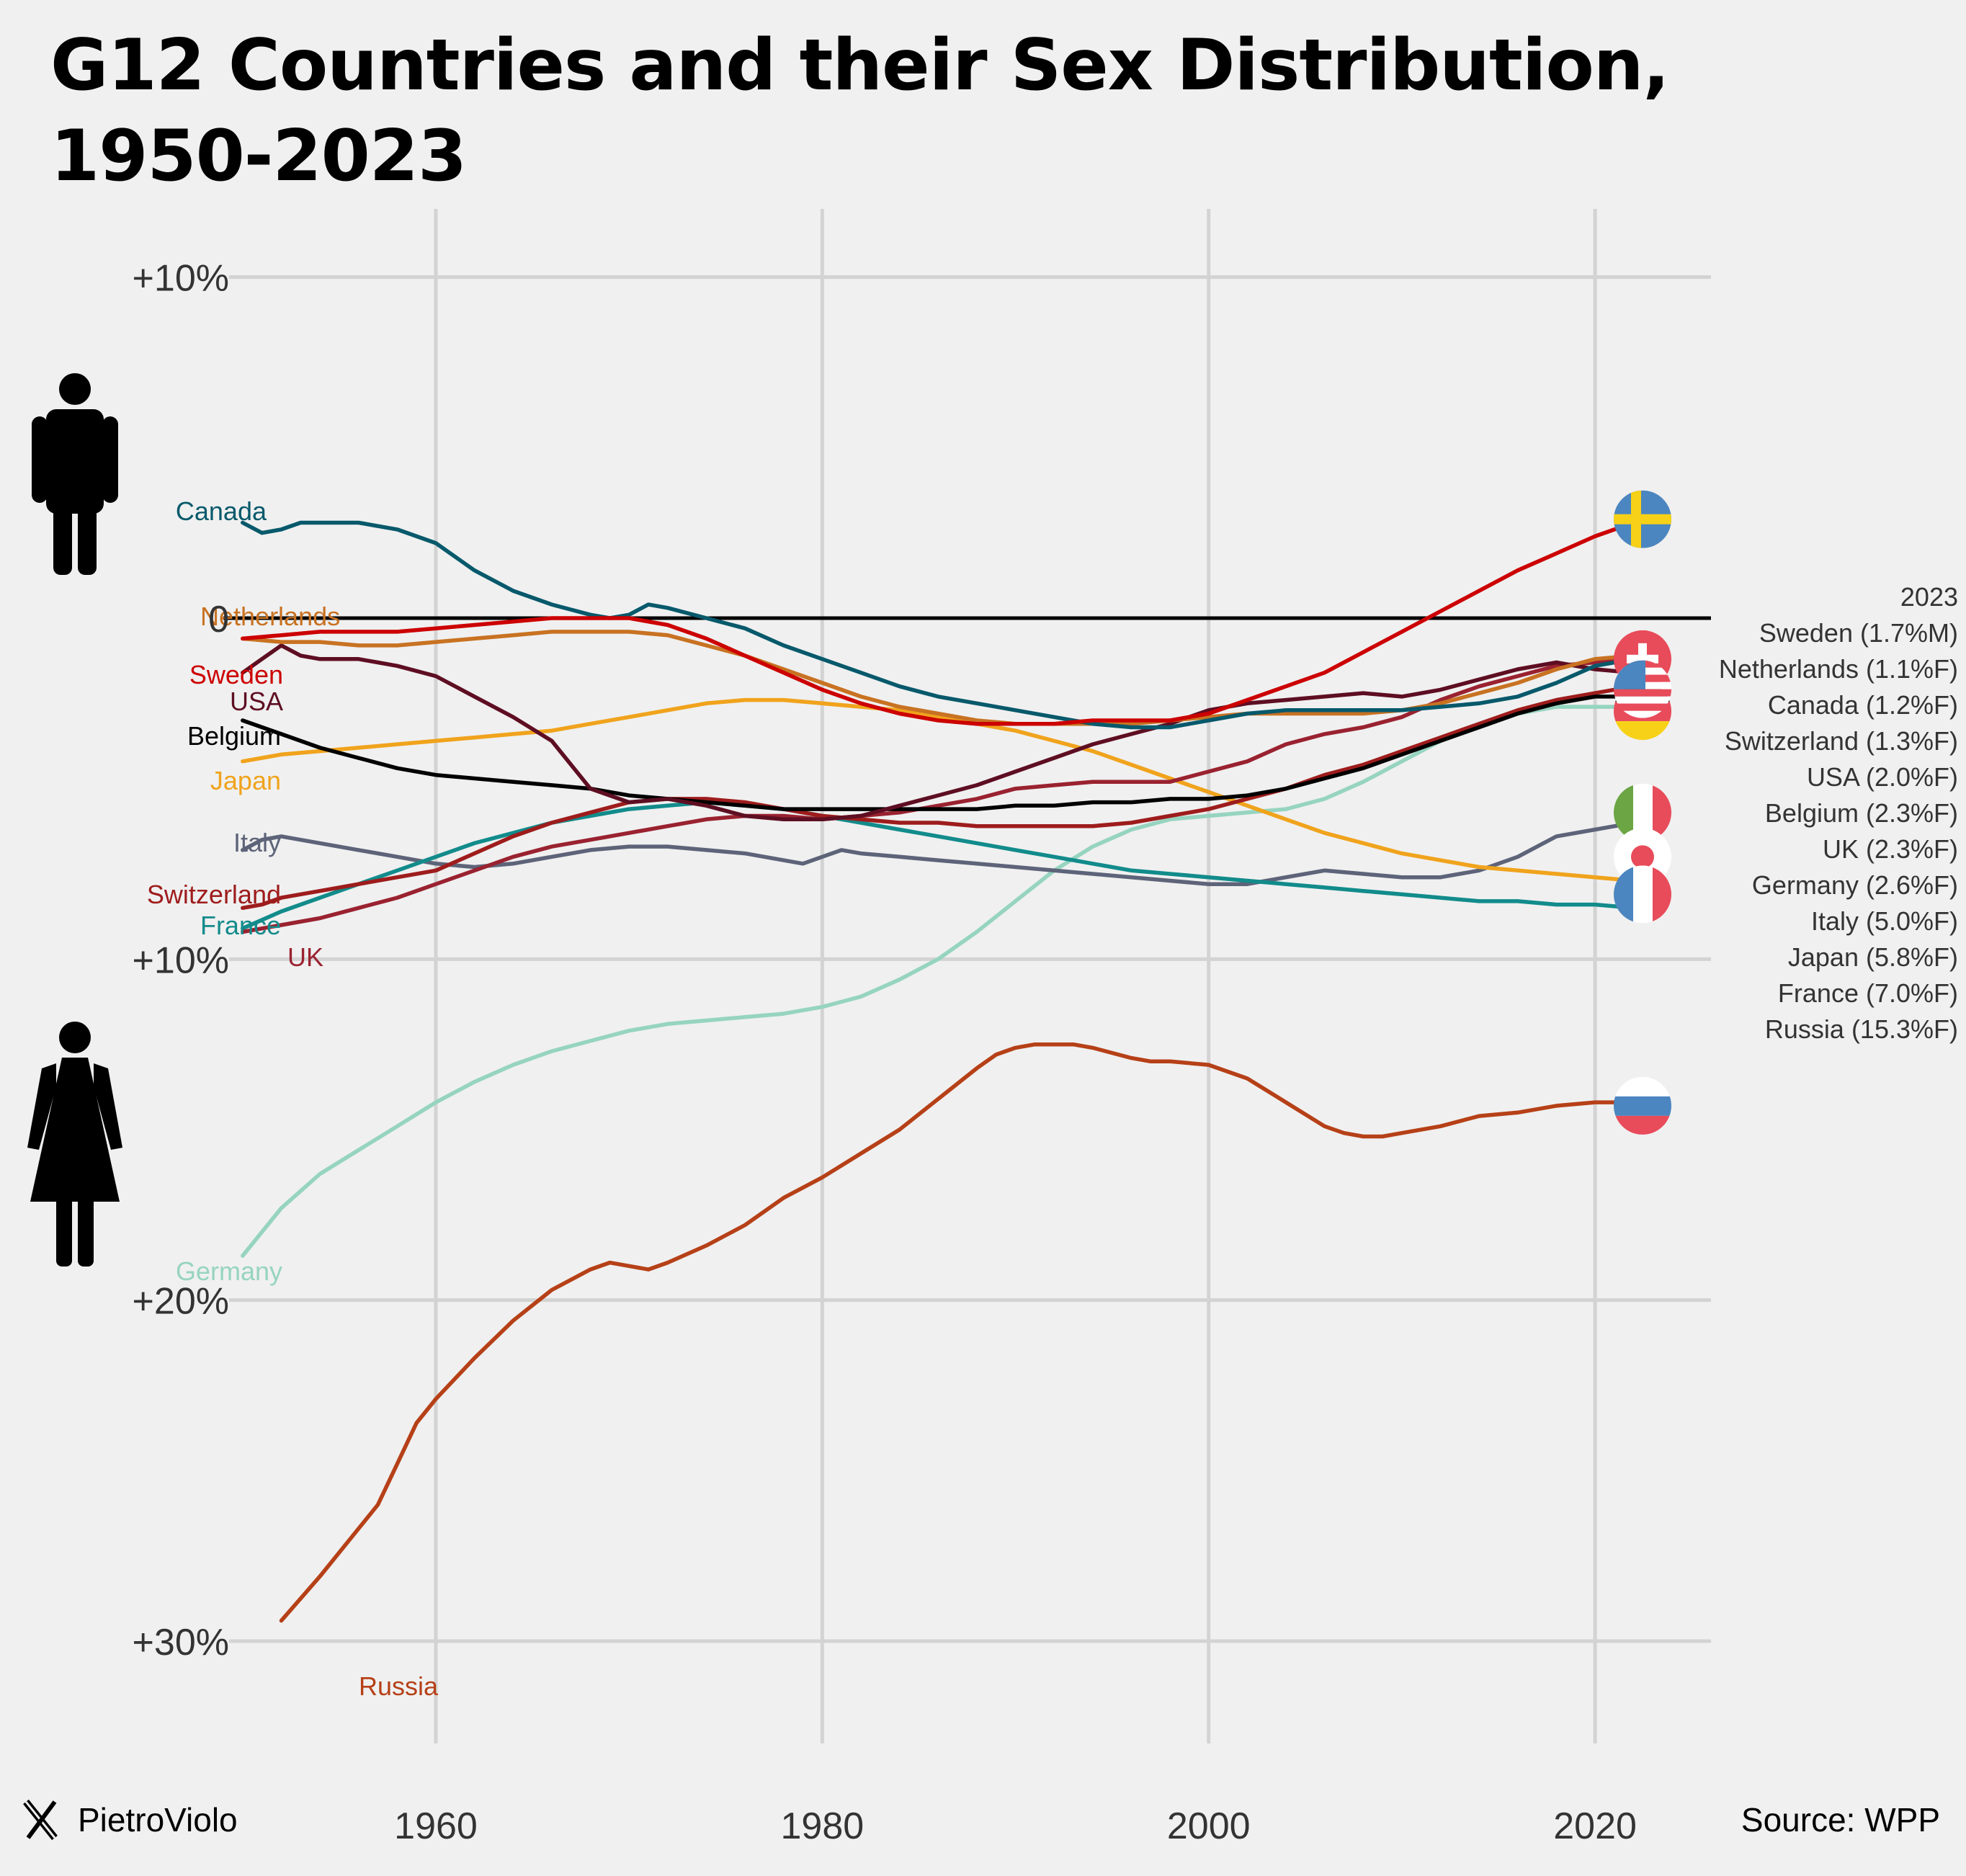 The image size is (1966, 1876). I want to click on female-figure-icon, so click(74, 1144).